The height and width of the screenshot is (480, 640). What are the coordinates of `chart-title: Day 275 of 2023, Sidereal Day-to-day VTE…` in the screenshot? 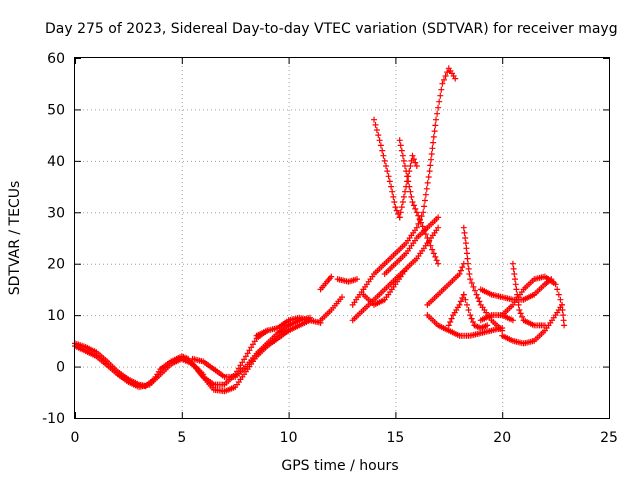 It's located at (331, 29).